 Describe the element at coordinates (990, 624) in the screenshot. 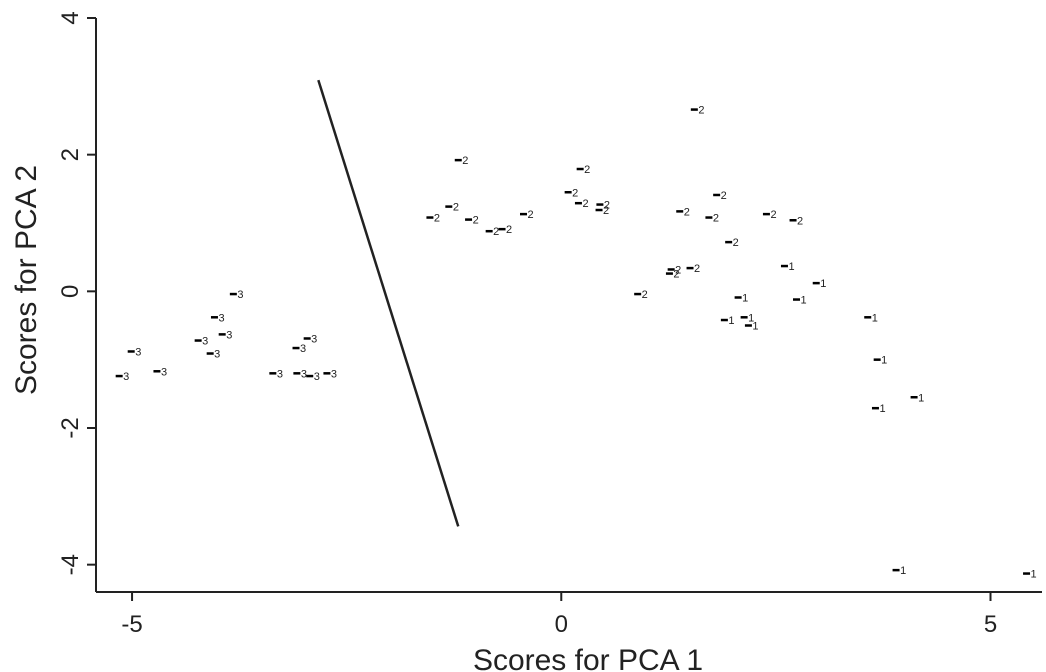

I see `x-tick-label: 5` at that location.